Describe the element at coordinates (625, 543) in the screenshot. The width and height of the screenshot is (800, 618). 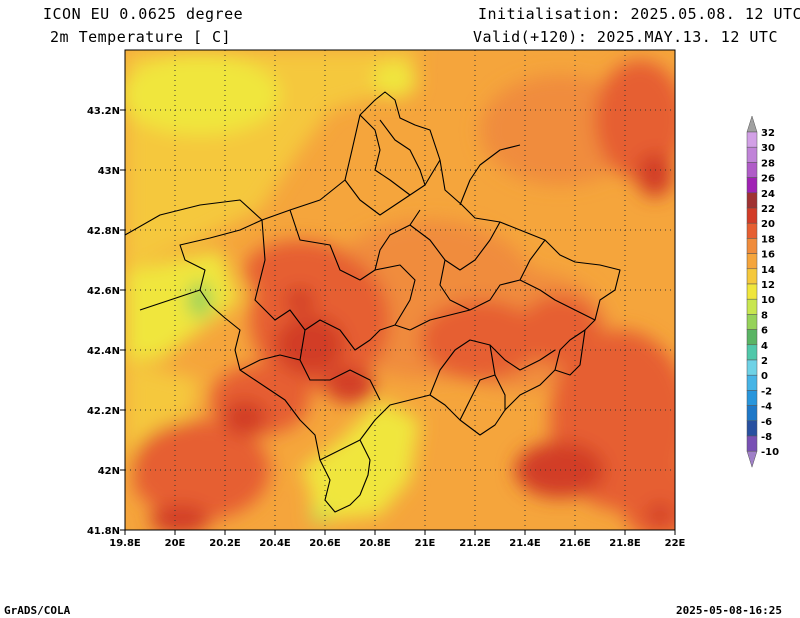
I see `lon-tick-label: 21.8E` at that location.